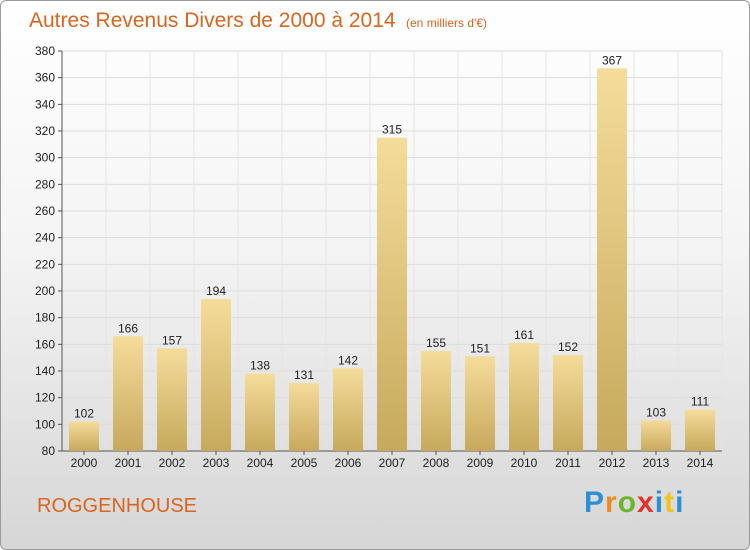  What do you see at coordinates (45, 371) in the screenshot?
I see `y-tick-label: 140` at bounding box center [45, 371].